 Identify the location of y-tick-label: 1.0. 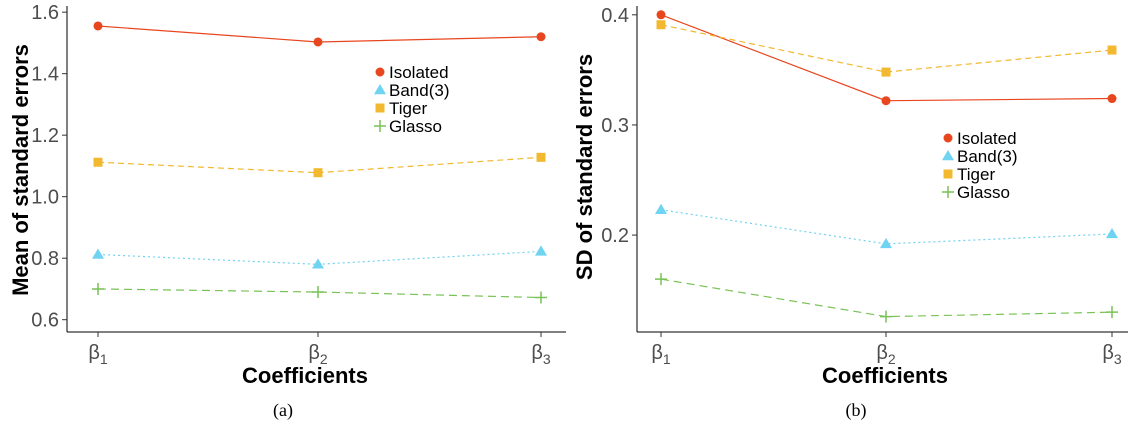
(45, 198).